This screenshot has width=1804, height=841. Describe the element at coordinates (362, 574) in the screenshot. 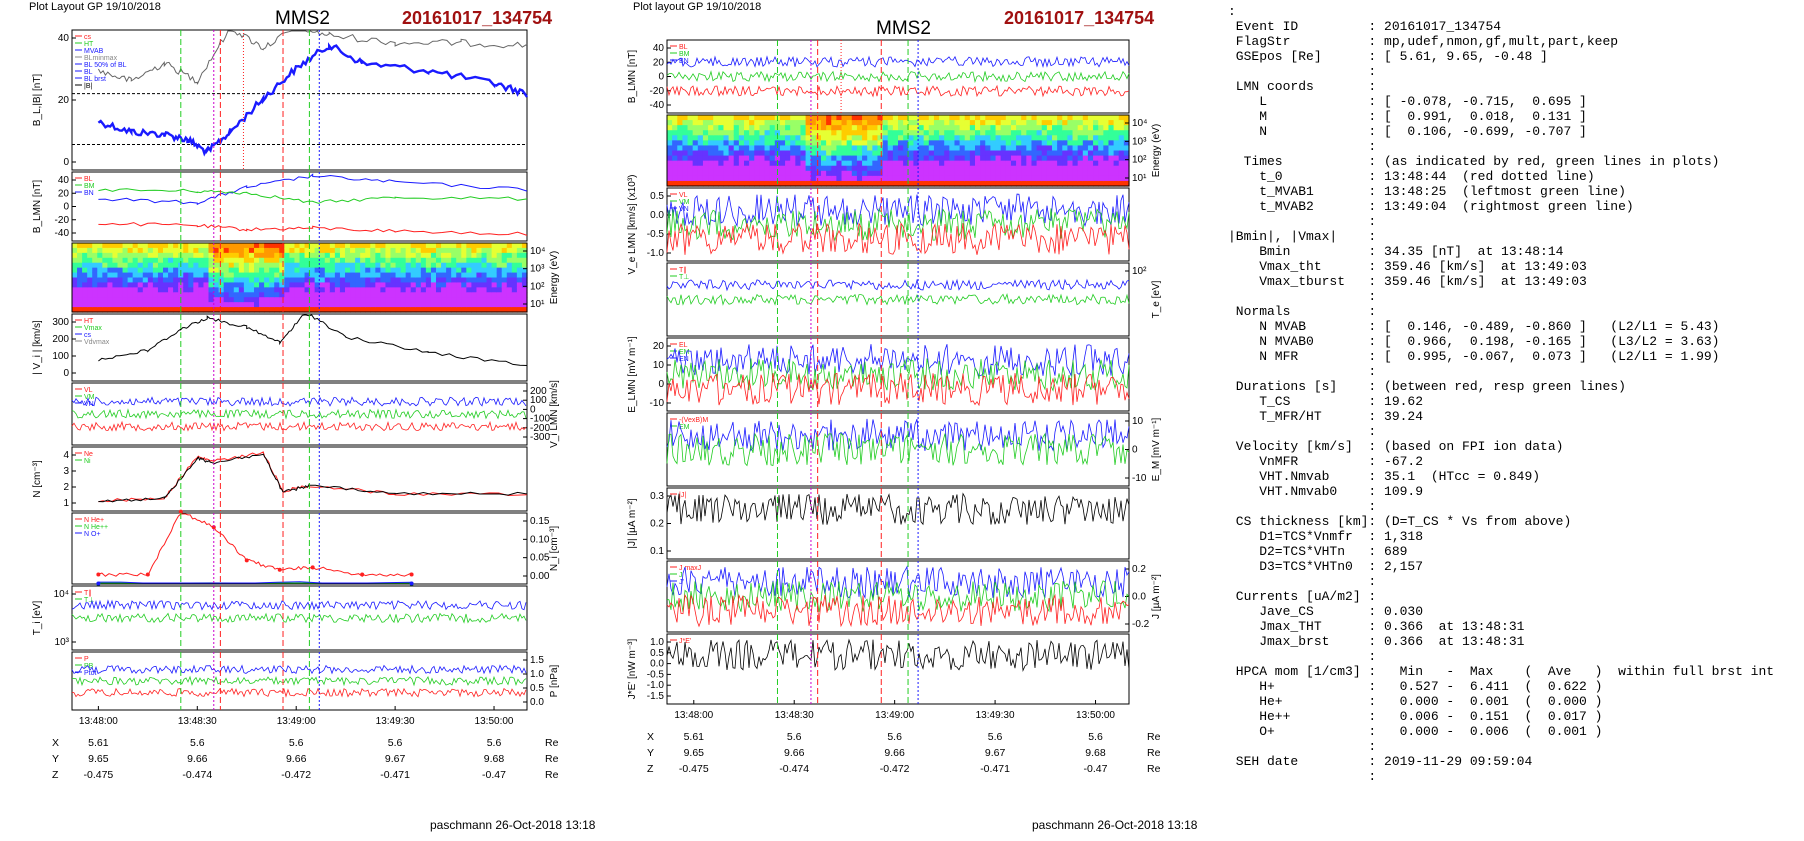

I see `data-point` at that location.